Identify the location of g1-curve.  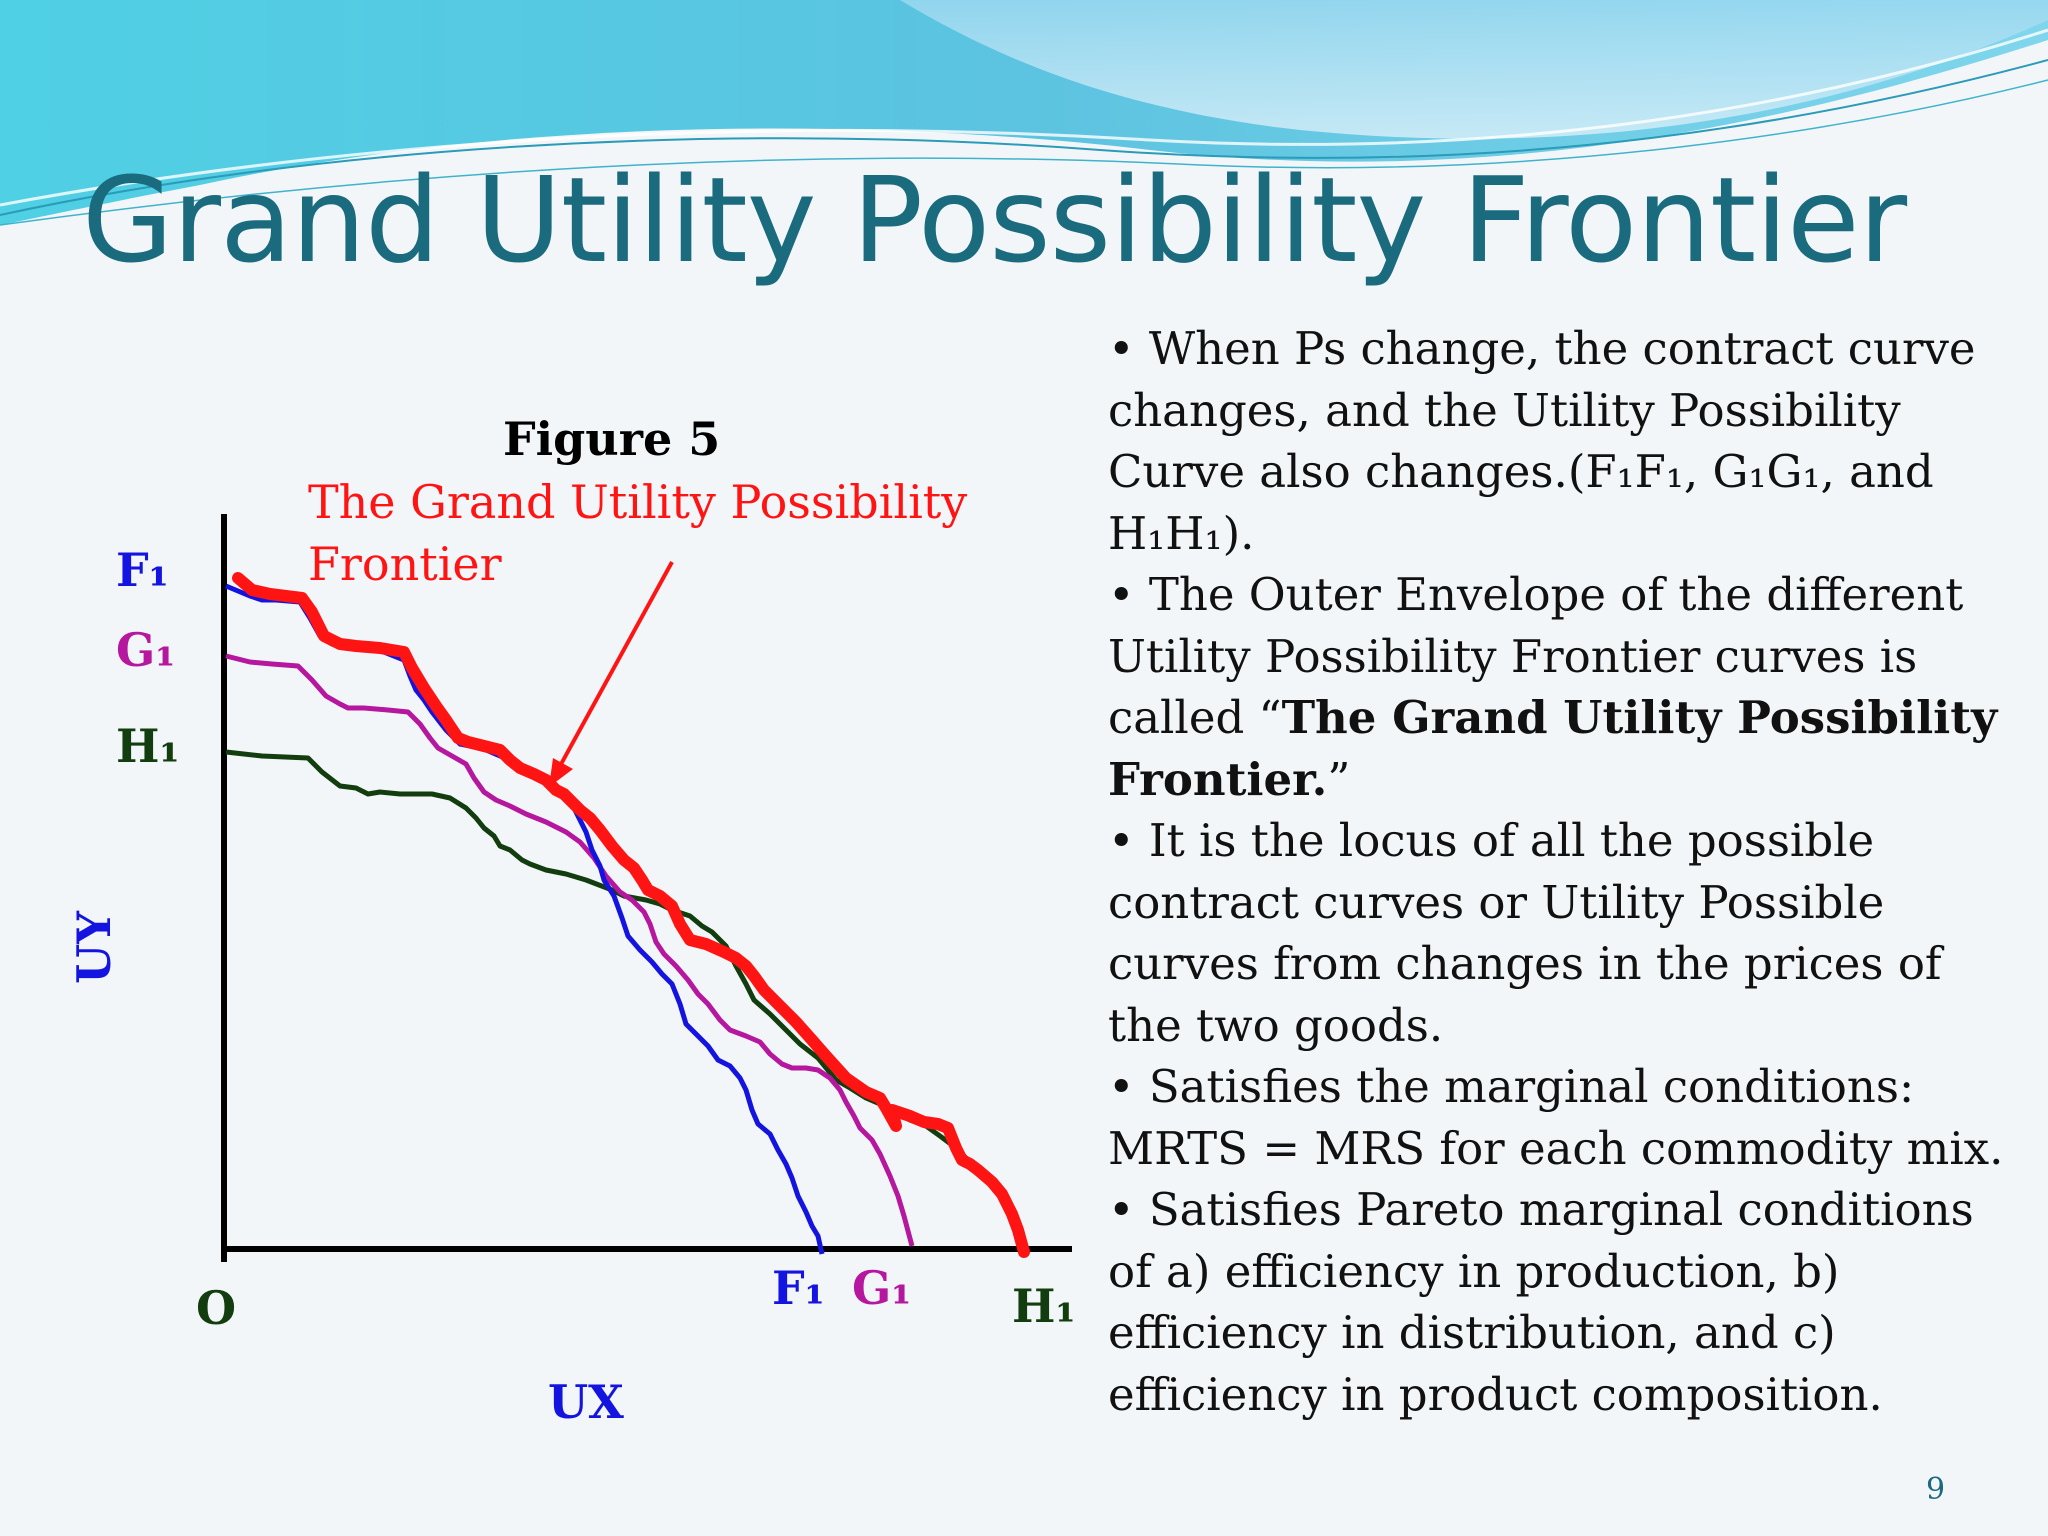
(570, 950).